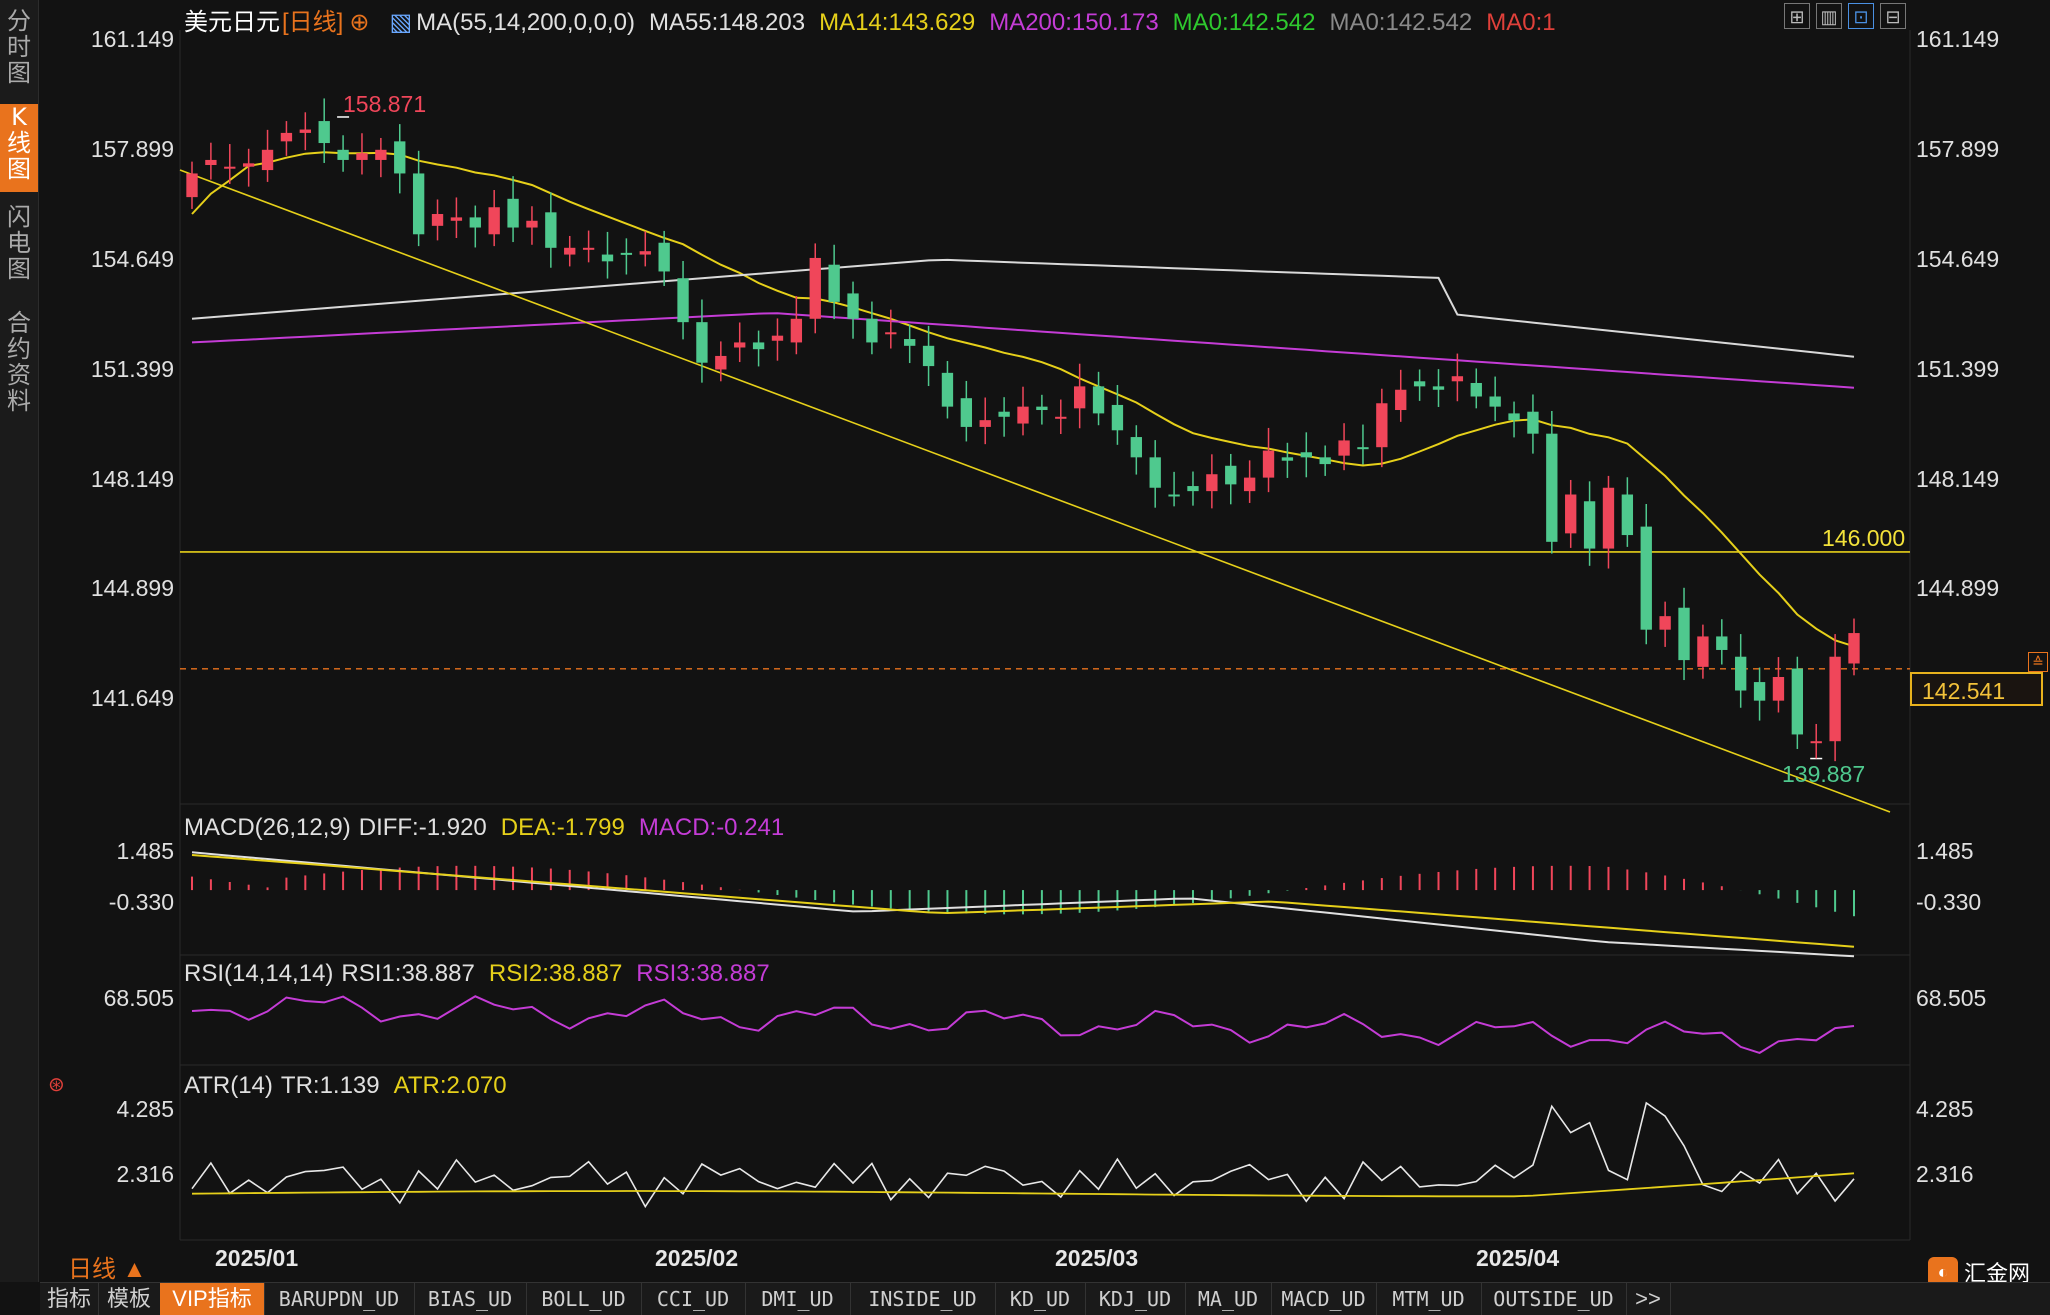 This screenshot has height=1315, width=2050. What do you see at coordinates (1824, 774) in the screenshot?
I see `low-label: 139.887` at bounding box center [1824, 774].